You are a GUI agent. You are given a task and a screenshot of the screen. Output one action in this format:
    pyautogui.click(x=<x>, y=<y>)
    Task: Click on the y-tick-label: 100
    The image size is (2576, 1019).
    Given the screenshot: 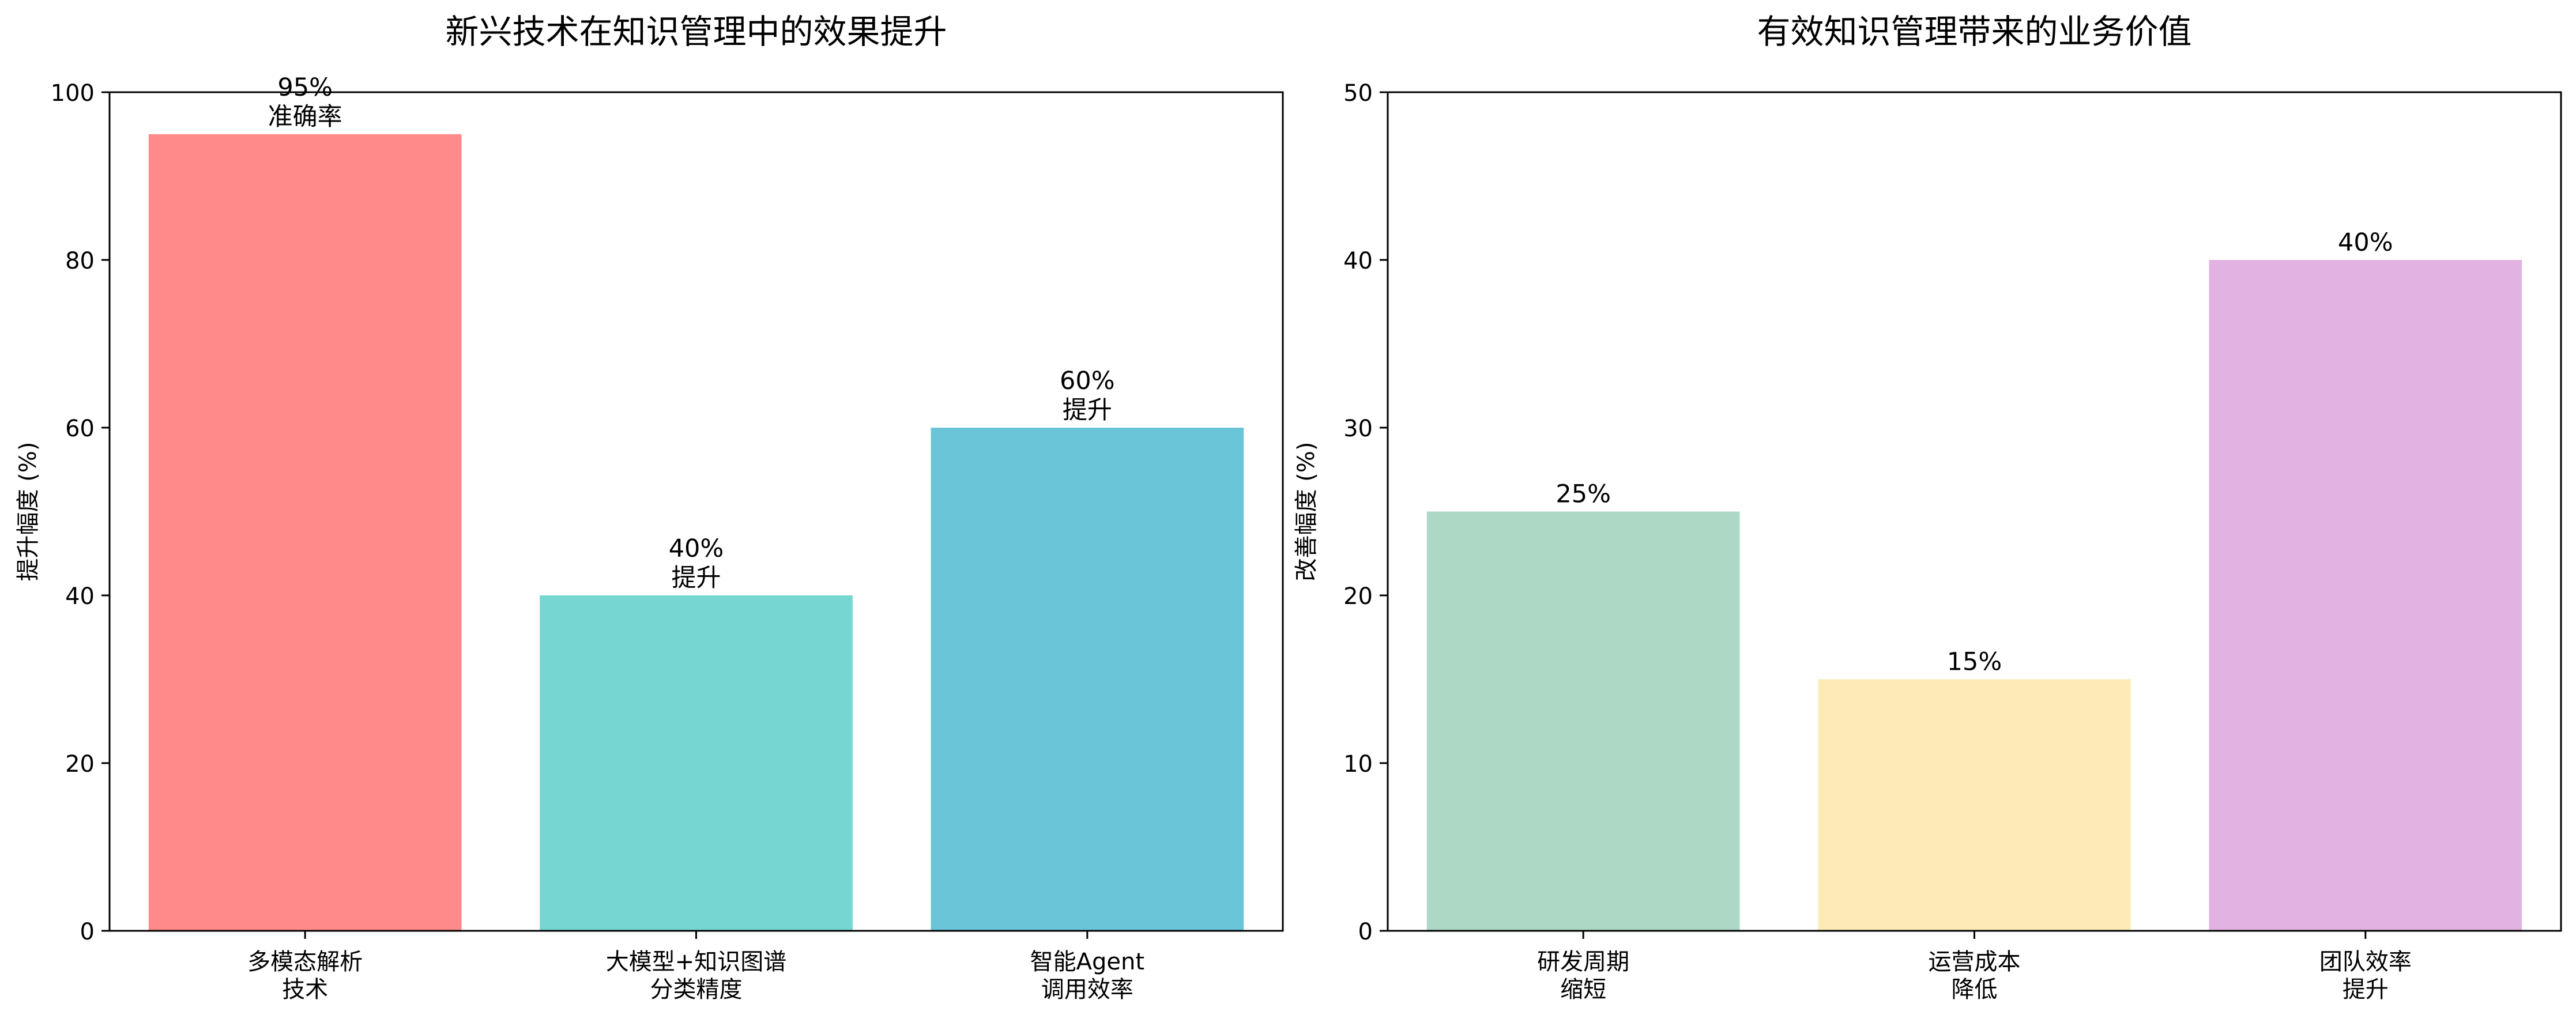 What is the action you would take?
    pyautogui.click(x=73, y=93)
    